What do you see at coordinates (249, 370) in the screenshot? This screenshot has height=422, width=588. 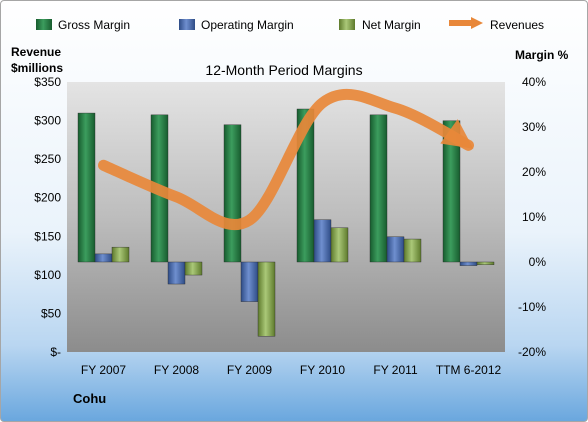 I see `category-label: FY 2009` at bounding box center [249, 370].